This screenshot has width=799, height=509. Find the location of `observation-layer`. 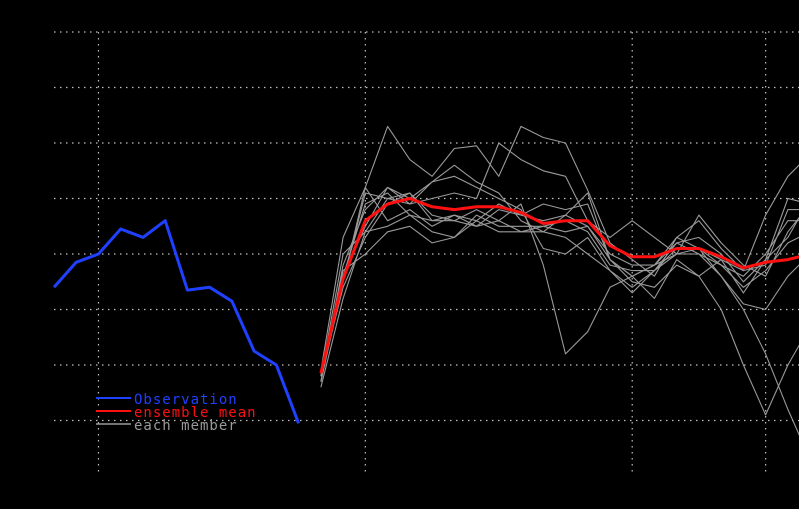

observation-layer is located at coordinates (176, 321).